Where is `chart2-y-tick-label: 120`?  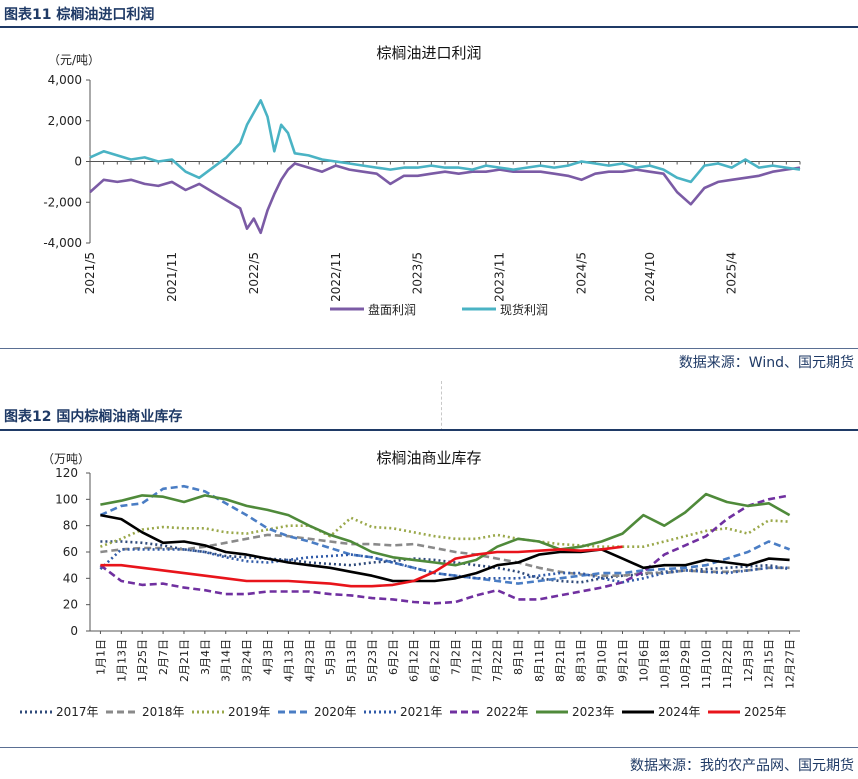 chart2-y-tick-label: 120 is located at coordinates (66, 473).